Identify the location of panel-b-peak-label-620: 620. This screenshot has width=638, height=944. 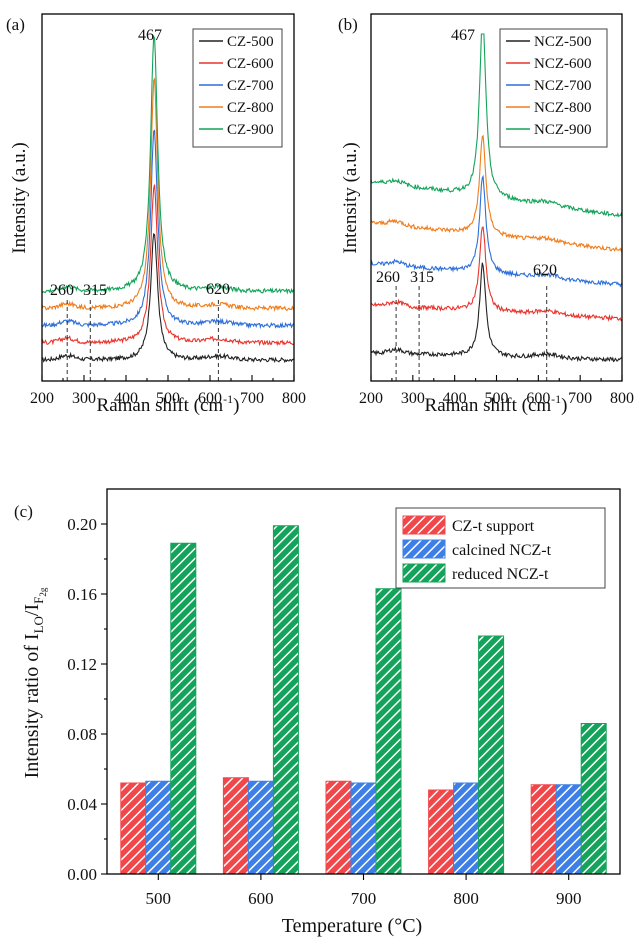
(545, 270).